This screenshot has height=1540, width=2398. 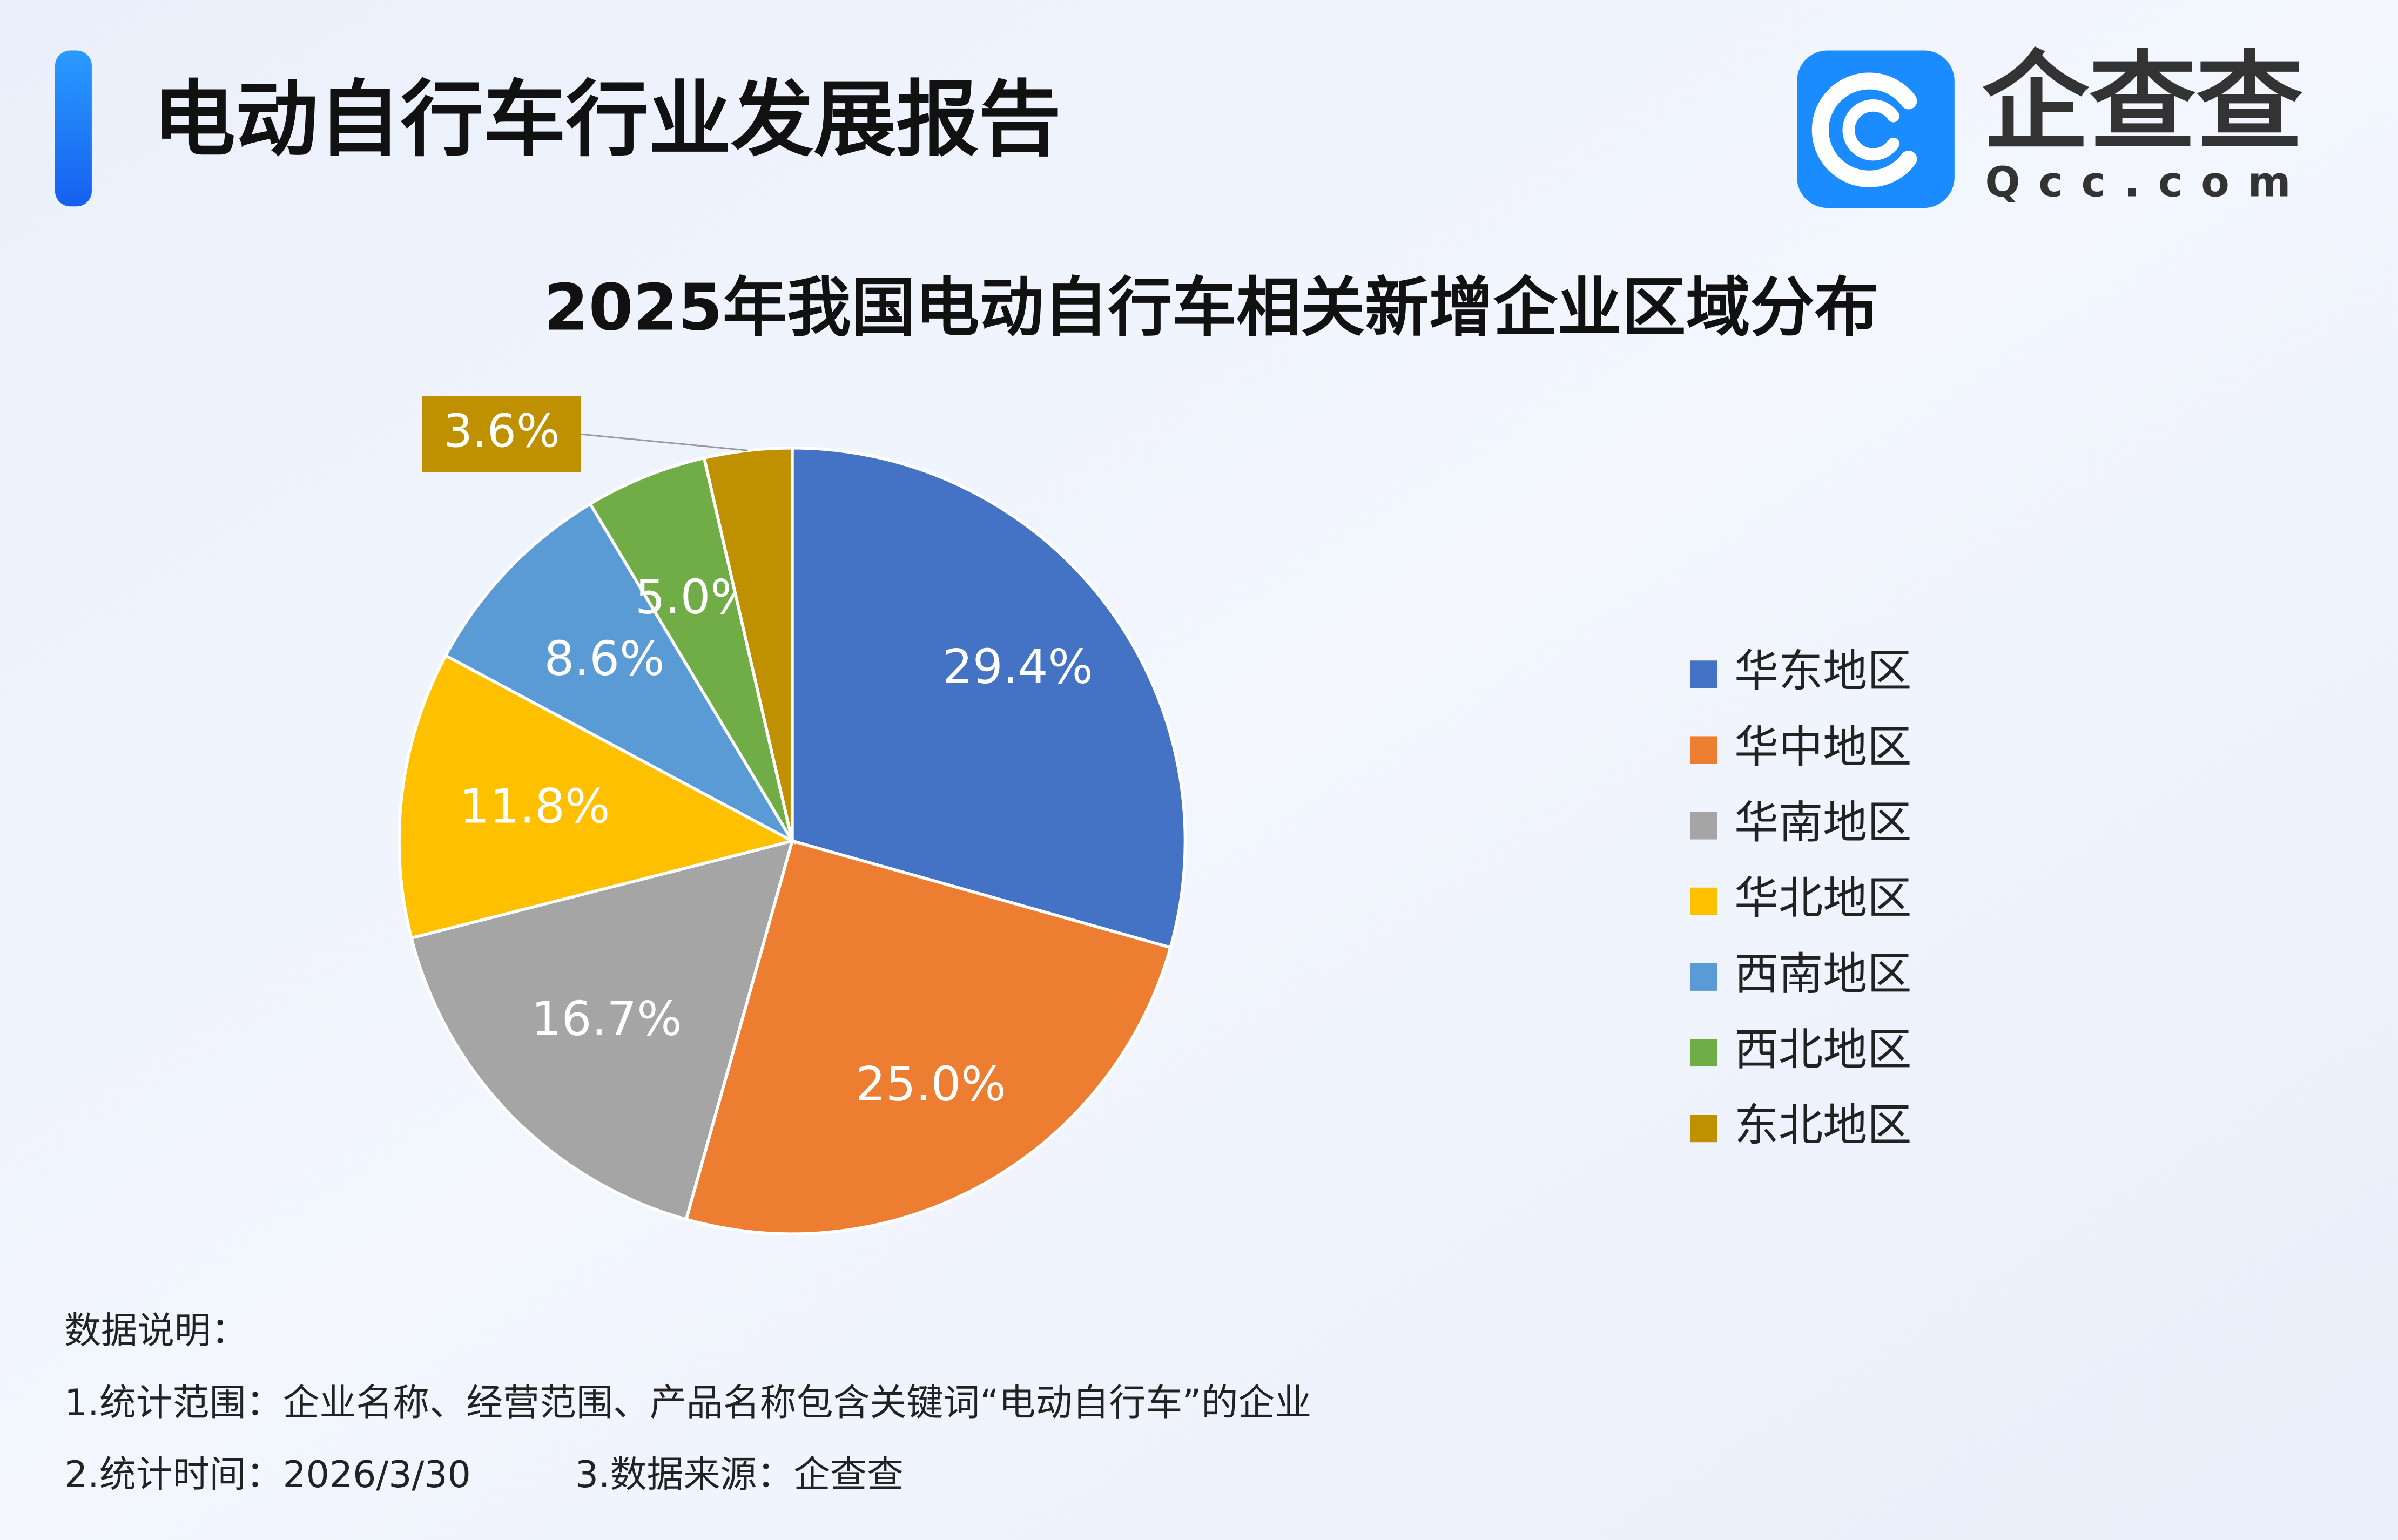 What do you see at coordinates (931, 1084) in the screenshot?
I see `data-label: 25.0%` at bounding box center [931, 1084].